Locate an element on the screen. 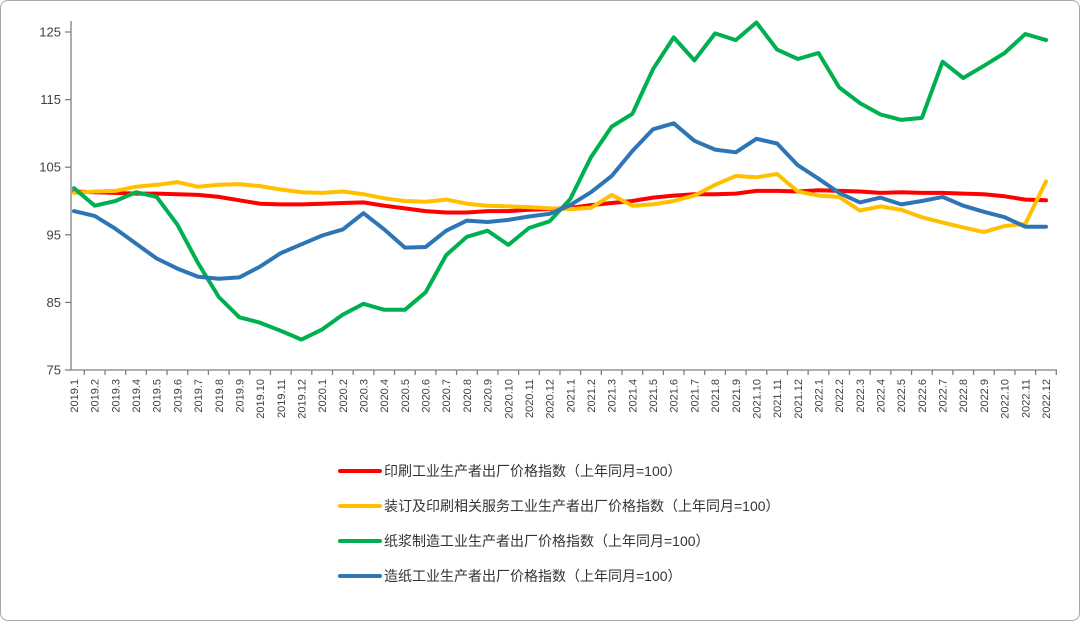  x-tick-label: 2020.2 is located at coordinates (344, 396).